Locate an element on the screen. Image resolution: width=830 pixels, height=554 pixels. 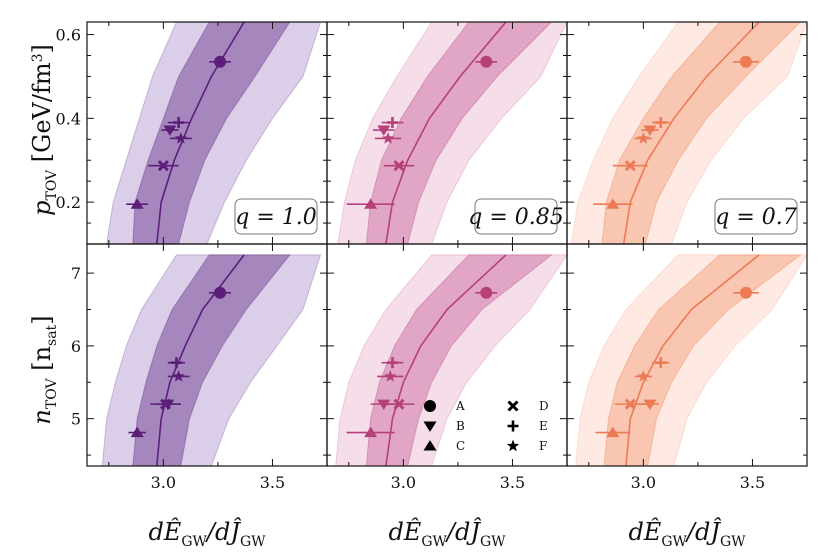
legend-marker-B is located at coordinates (430, 426).